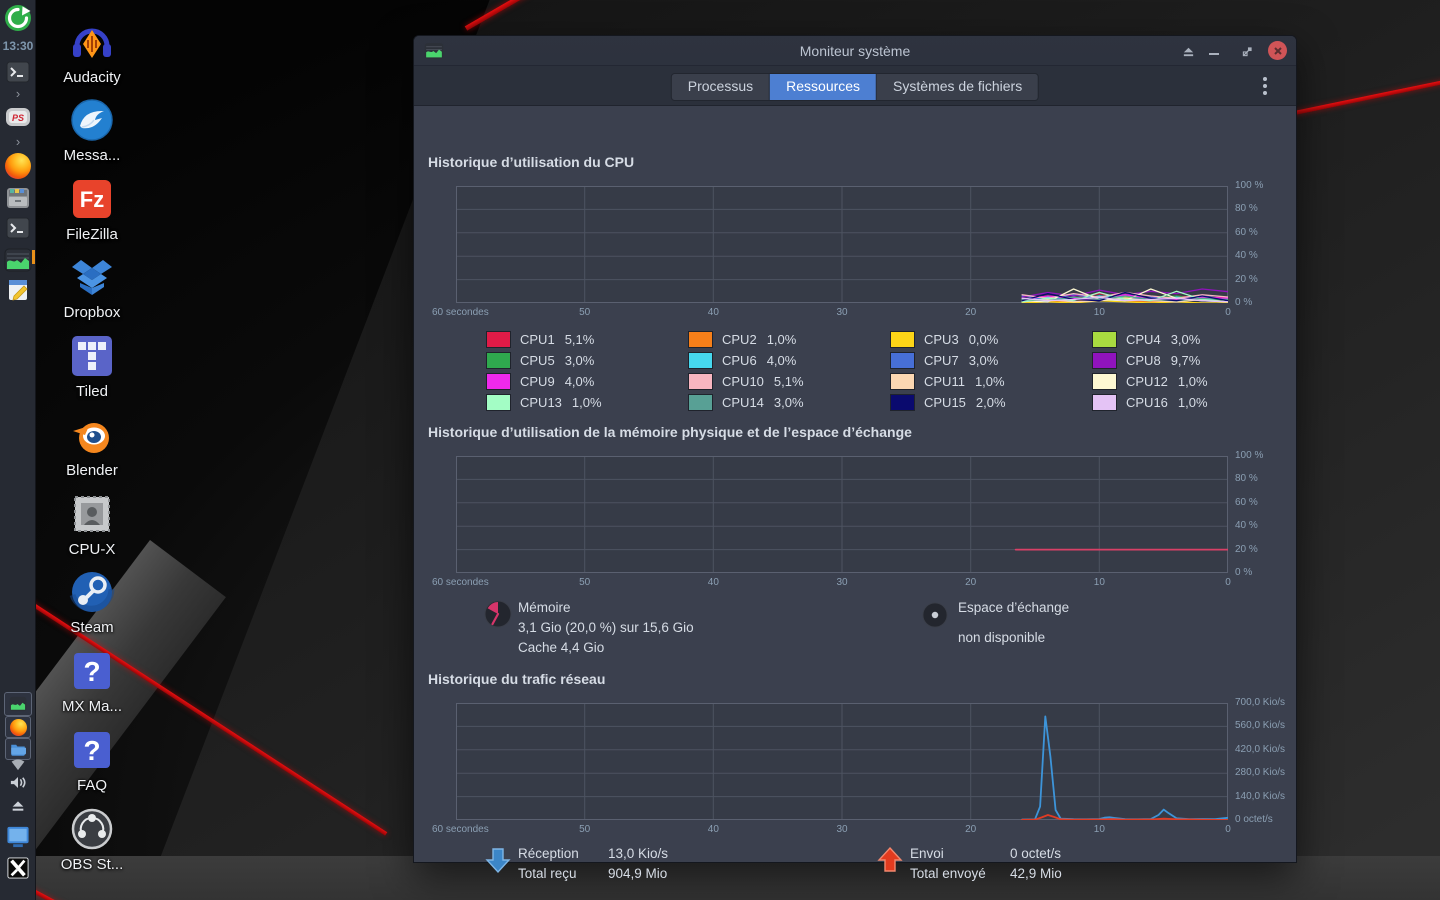 The height and width of the screenshot is (900, 1440). Describe the element at coordinates (92, 42) in the screenshot. I see `audacity-icon` at that location.